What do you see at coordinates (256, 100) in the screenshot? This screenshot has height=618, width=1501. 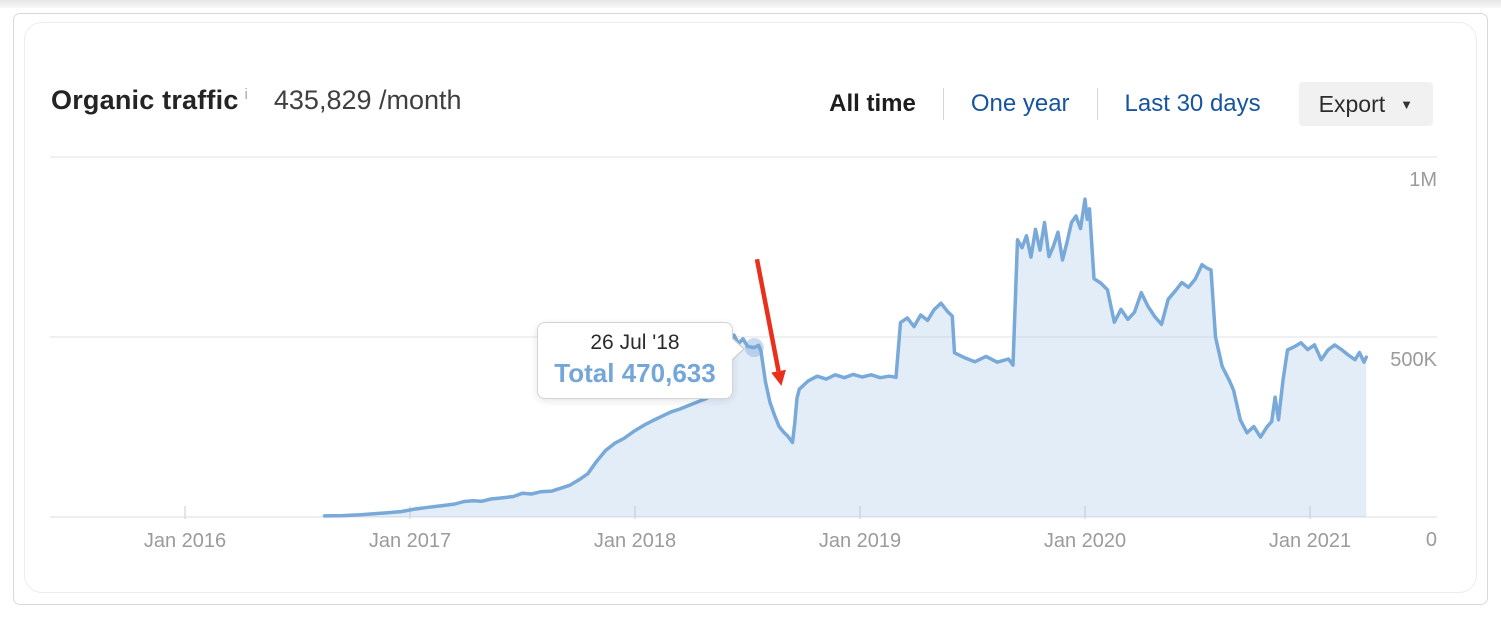 I see `widget-header: Organic traffic i 435,829 /month` at bounding box center [256, 100].